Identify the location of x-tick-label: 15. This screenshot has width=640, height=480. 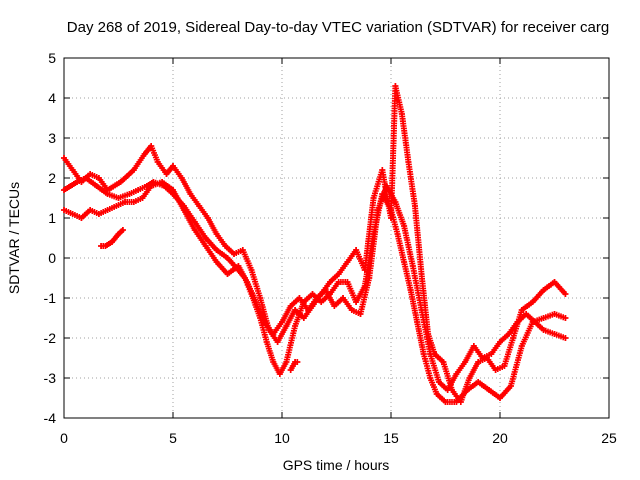
(391, 438).